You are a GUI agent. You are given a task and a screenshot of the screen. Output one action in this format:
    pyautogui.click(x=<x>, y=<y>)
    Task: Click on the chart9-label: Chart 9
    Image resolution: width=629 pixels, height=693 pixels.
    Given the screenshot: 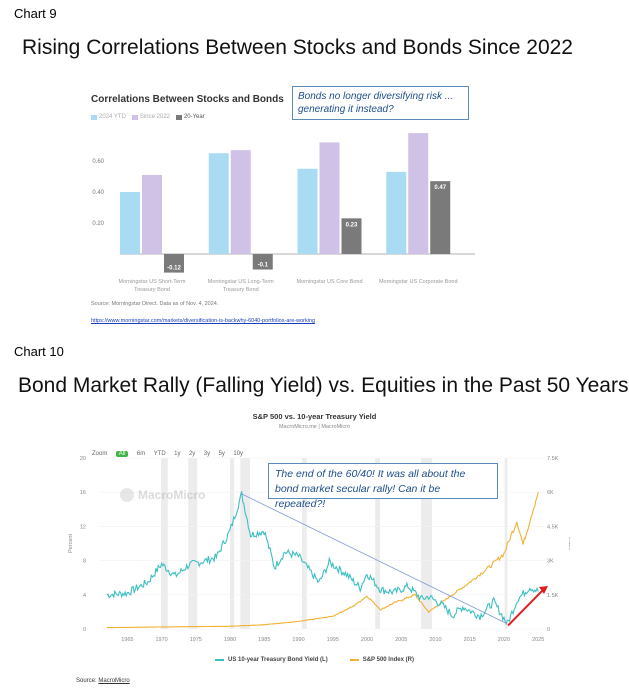 What is the action you would take?
    pyautogui.click(x=35, y=13)
    